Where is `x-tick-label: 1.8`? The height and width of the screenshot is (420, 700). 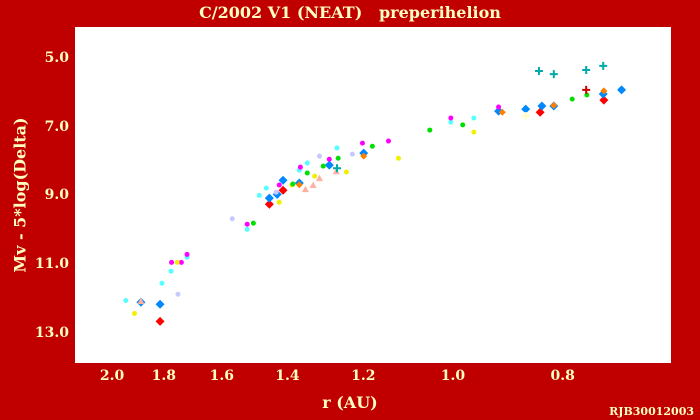
x-tick-label: 1.8 is located at coordinates (164, 376).